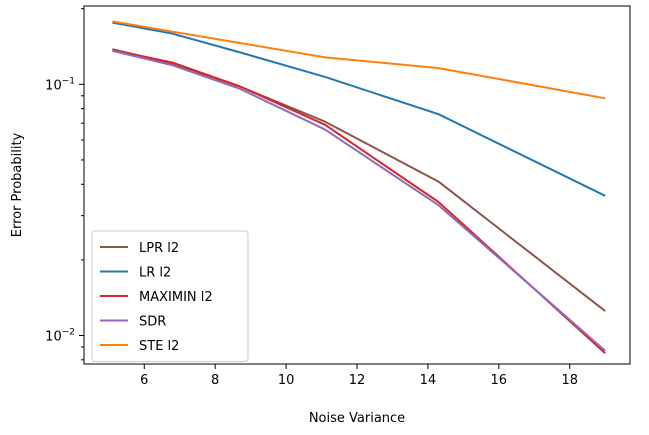  I want to click on x-tick-label: 6, so click(144, 380).